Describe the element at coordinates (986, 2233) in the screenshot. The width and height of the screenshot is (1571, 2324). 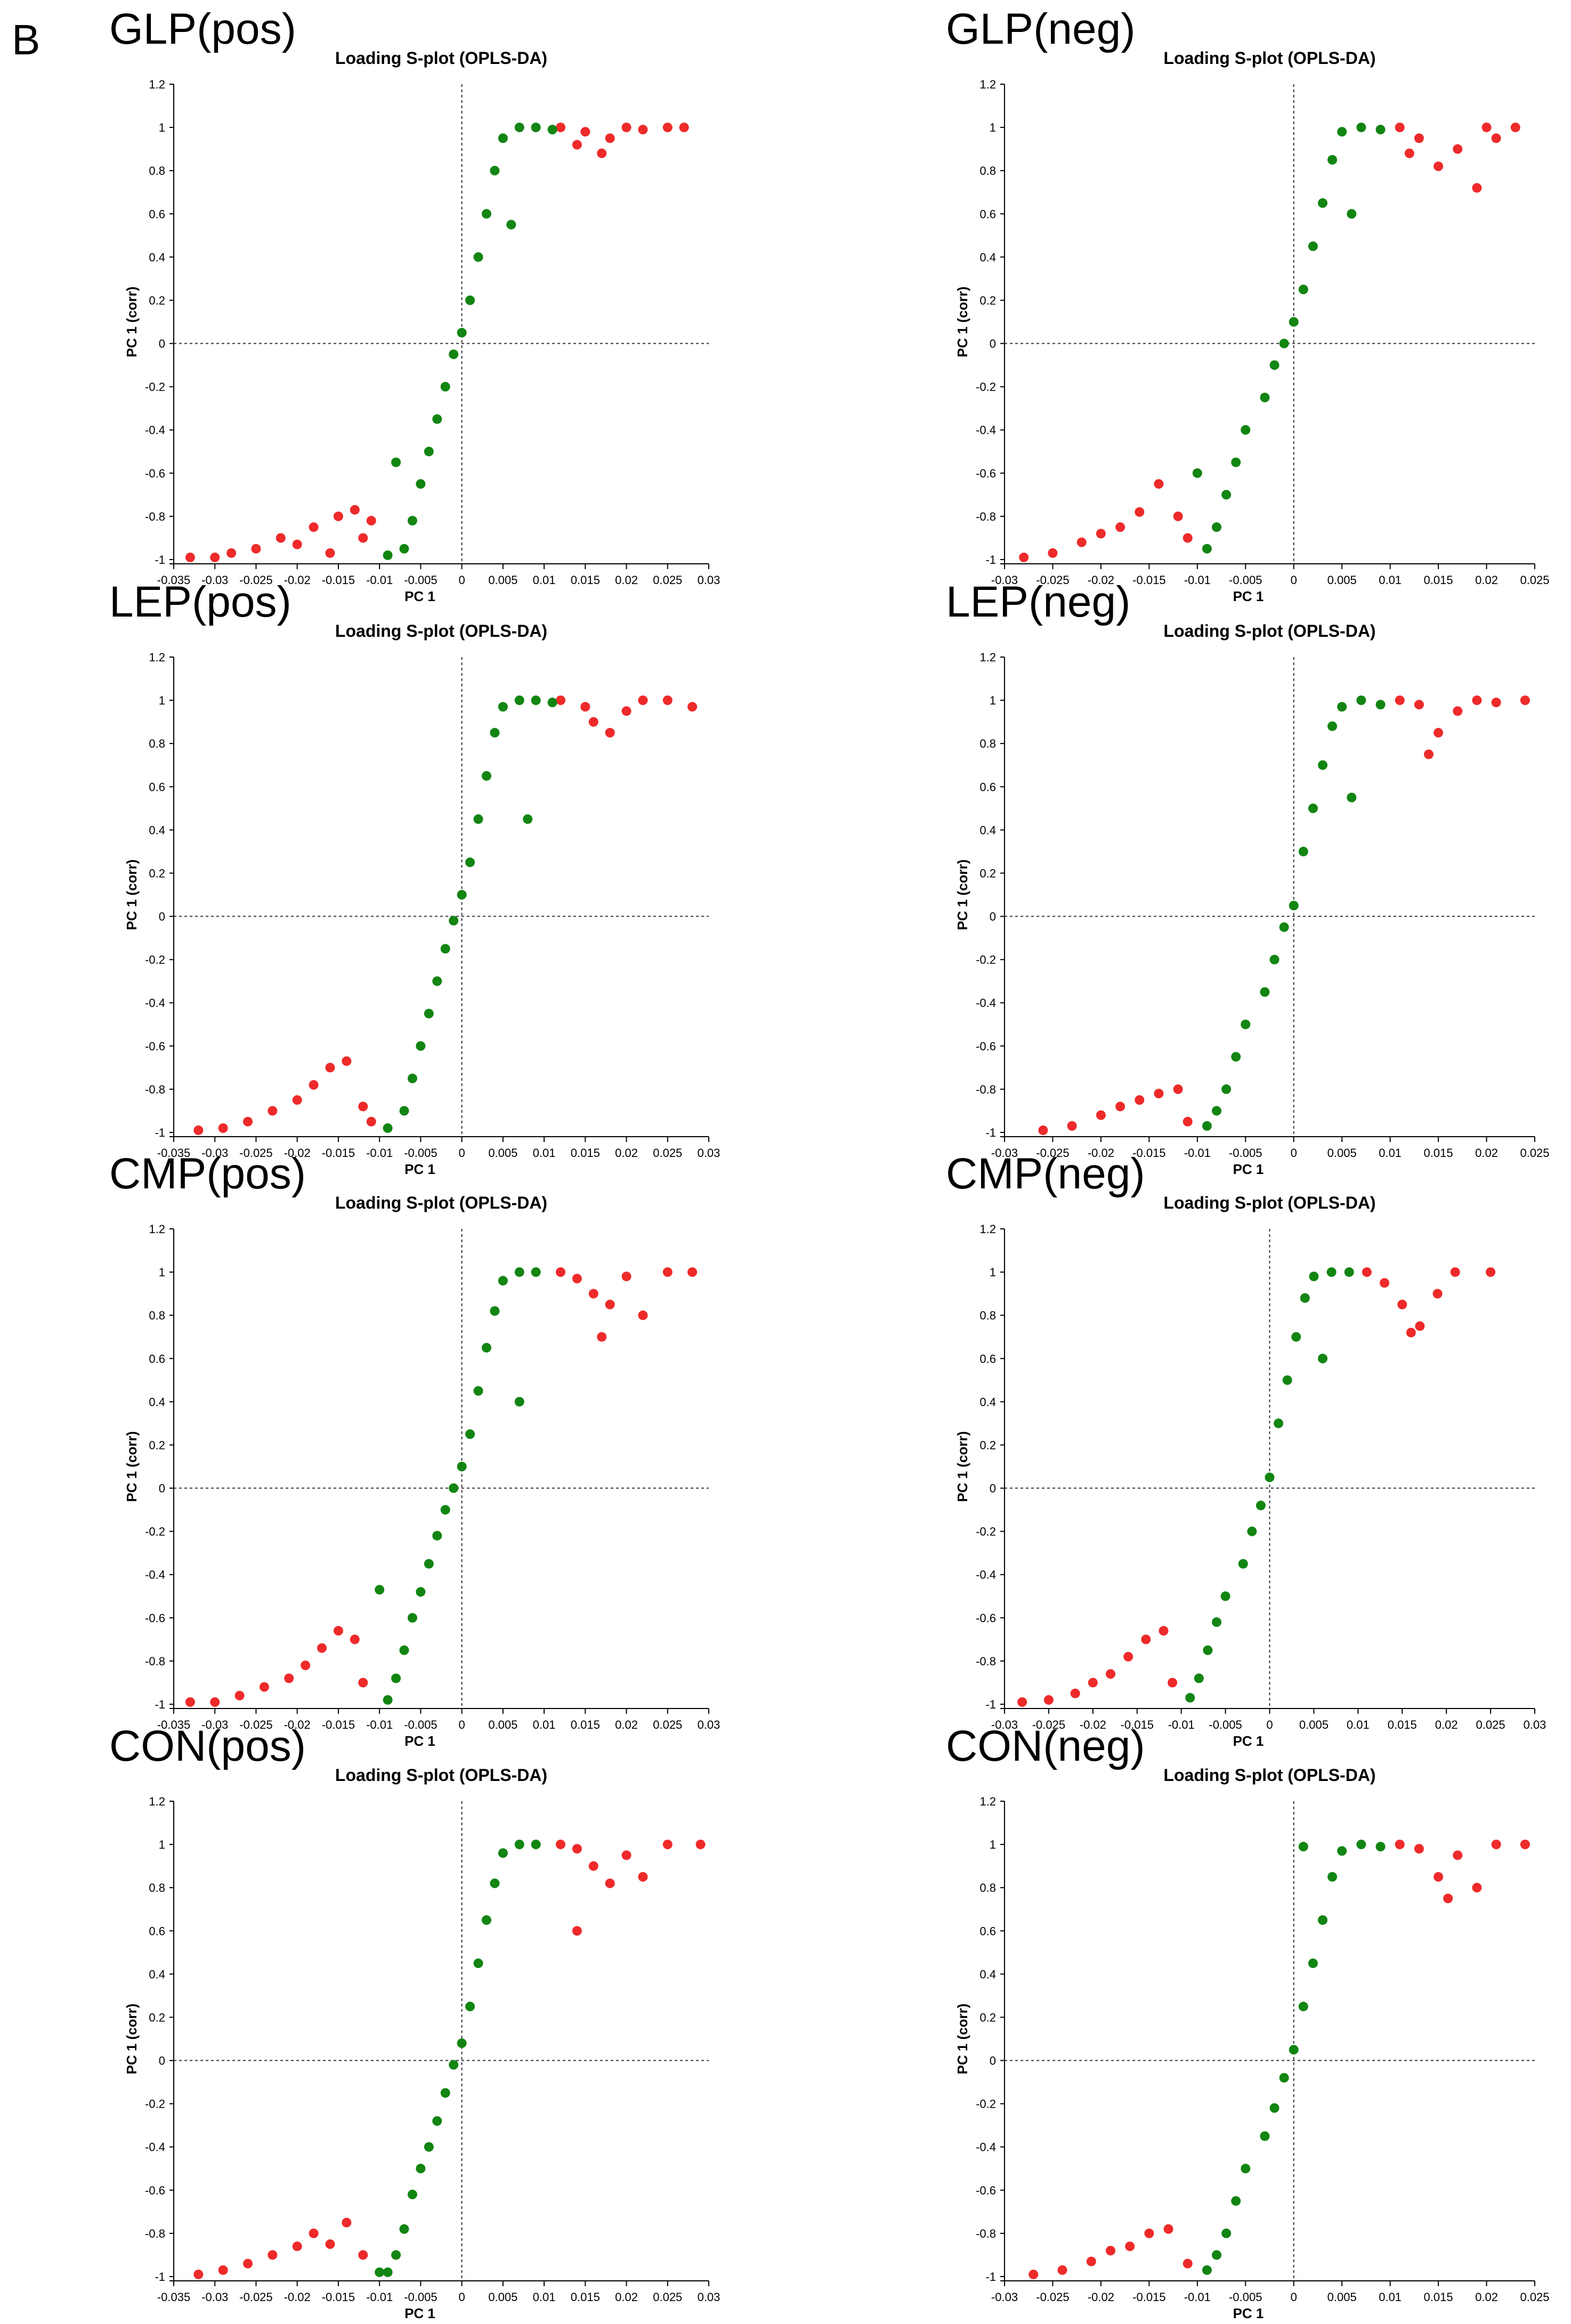
I see `y-tick-label: -0.8` at that location.